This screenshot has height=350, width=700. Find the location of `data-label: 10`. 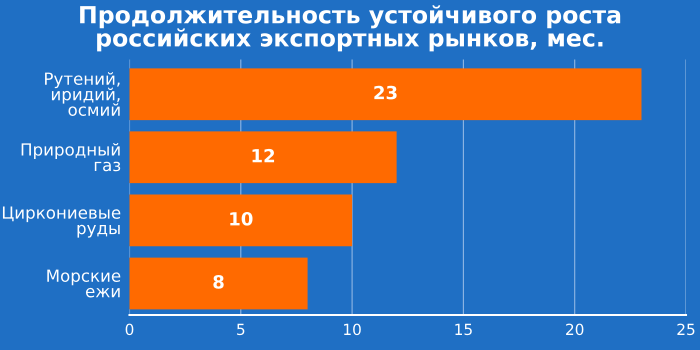

data-label: 10 is located at coordinates (241, 219).